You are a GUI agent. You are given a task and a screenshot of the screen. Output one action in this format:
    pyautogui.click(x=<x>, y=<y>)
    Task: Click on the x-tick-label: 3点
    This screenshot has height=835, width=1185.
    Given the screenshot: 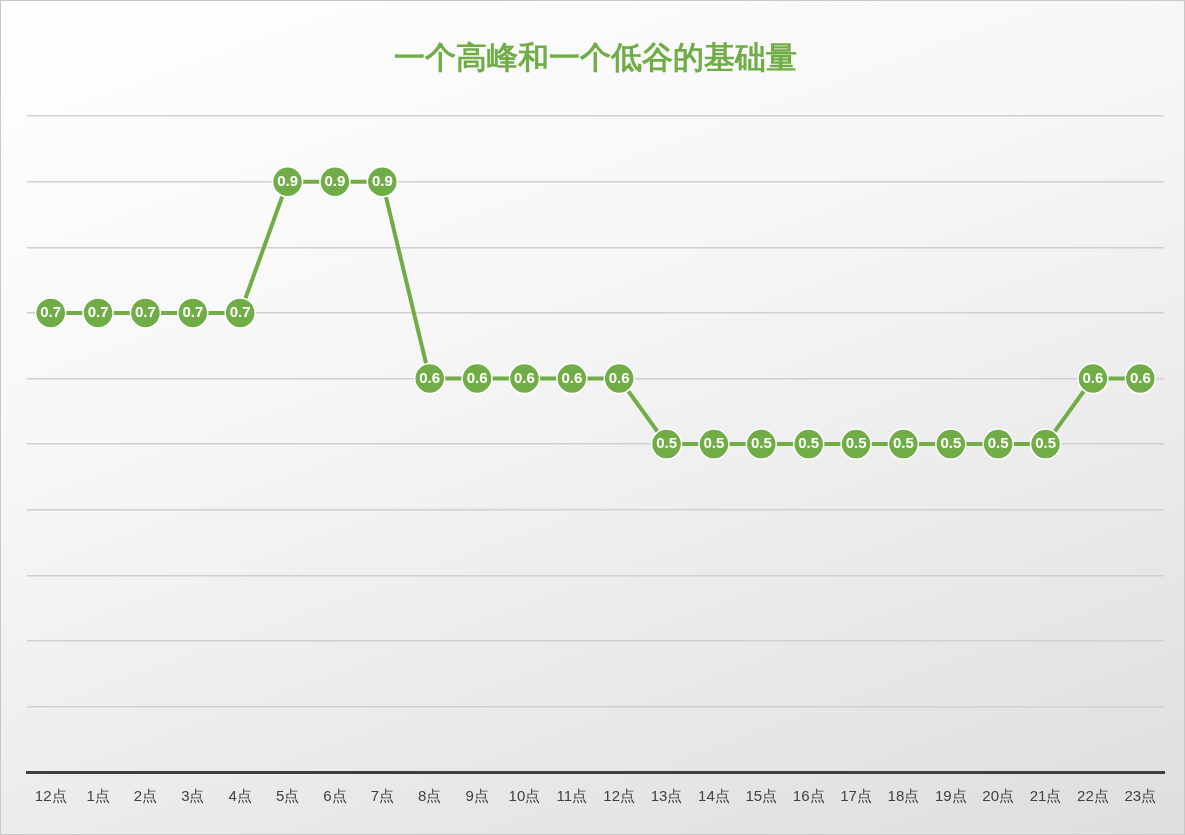 What is the action you would take?
    pyautogui.click(x=193, y=796)
    